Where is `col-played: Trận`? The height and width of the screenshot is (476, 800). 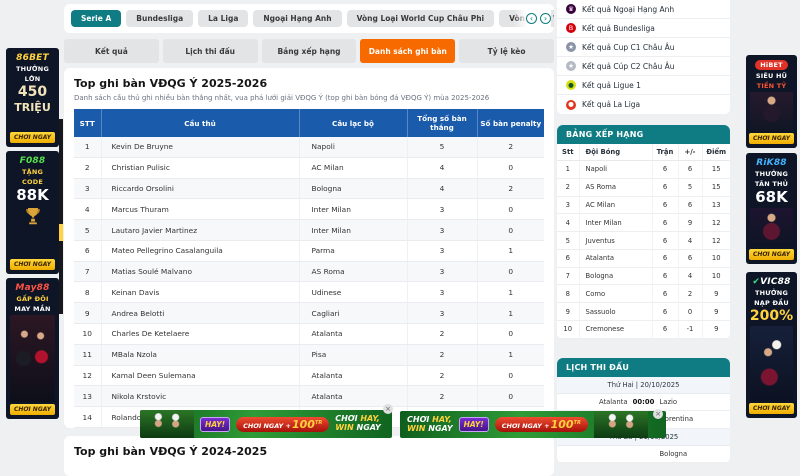
col-played: Trận is located at coordinates (665, 152).